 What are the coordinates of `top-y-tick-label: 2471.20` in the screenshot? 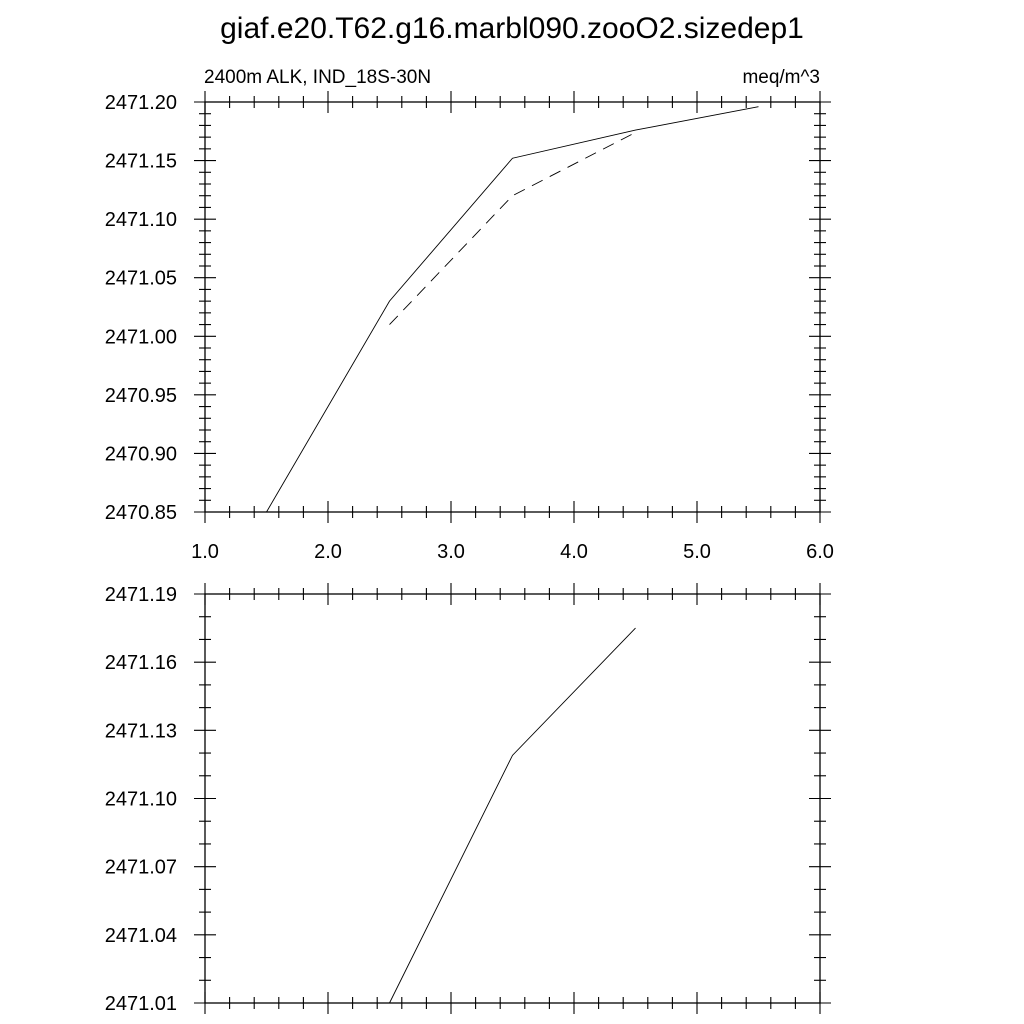 It's located at (141, 103).